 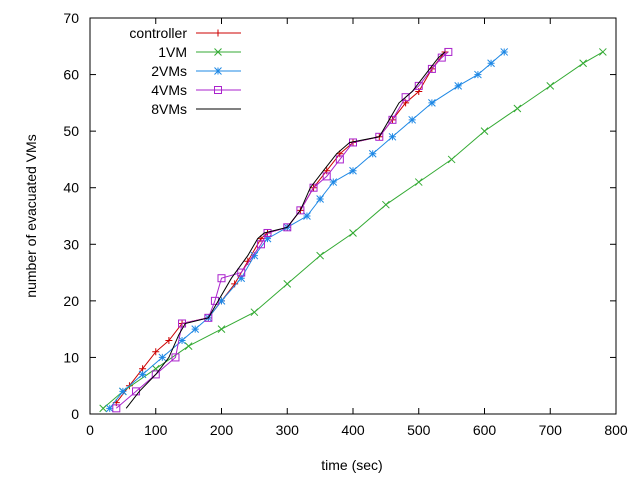 What do you see at coordinates (419, 430) in the screenshot?
I see `x-tick-label: 500` at bounding box center [419, 430].